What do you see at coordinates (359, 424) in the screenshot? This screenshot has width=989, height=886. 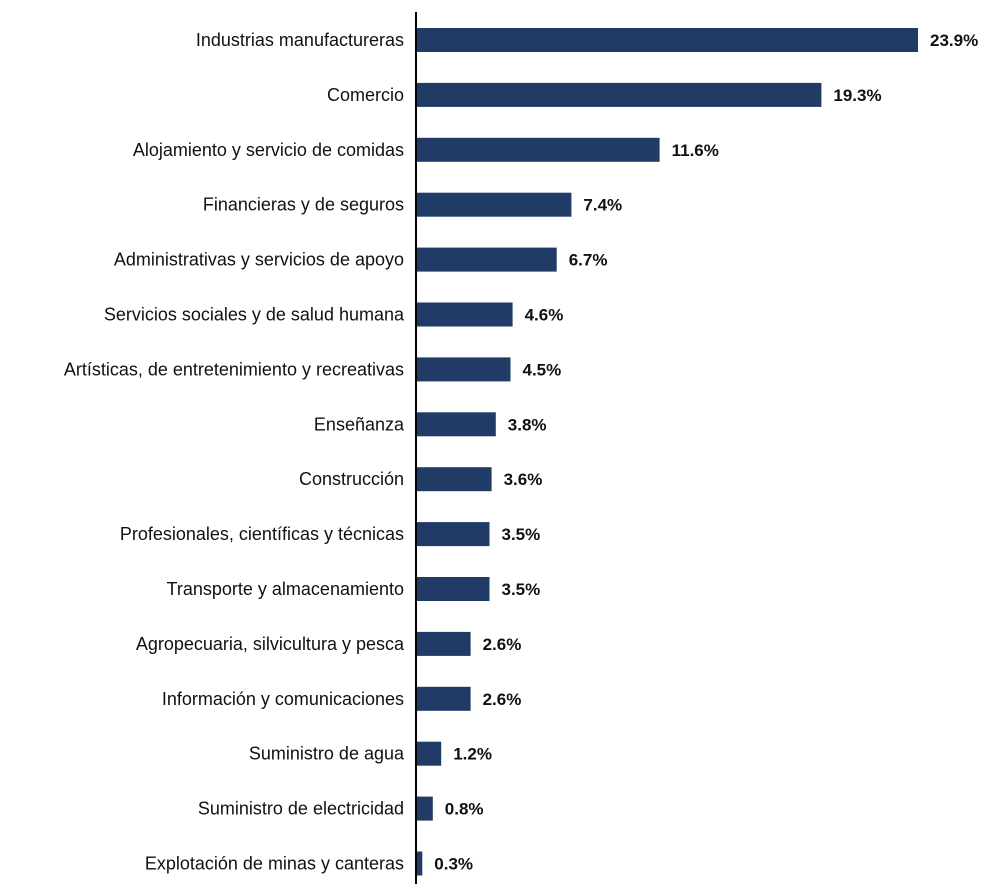 I see `category-label: Enseñanza` at bounding box center [359, 424].